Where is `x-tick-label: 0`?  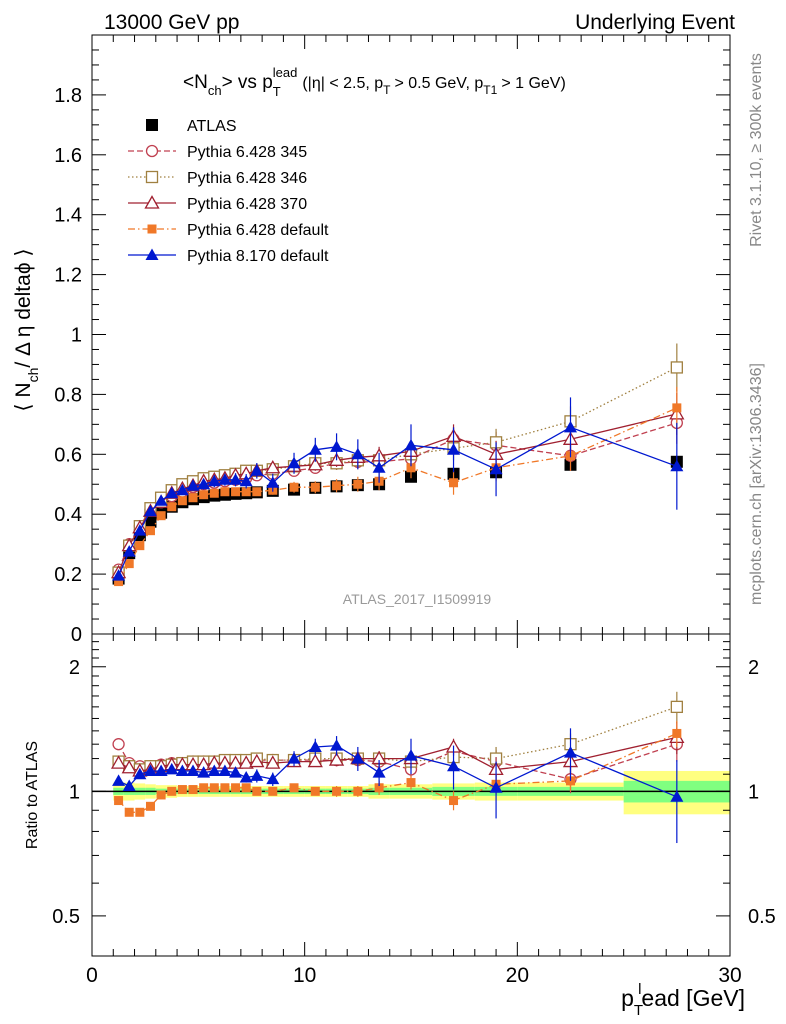
x-tick-label: 0 is located at coordinates (92, 975).